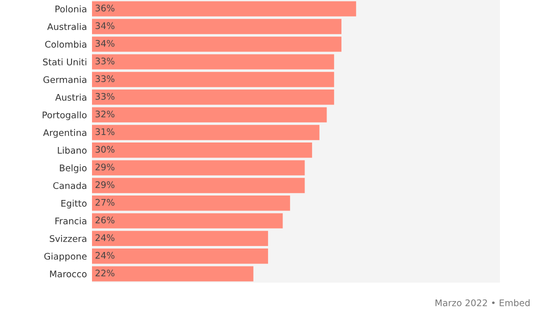 The height and width of the screenshot is (323, 544). I want to click on y-tick-label: Belgio, so click(73, 169).